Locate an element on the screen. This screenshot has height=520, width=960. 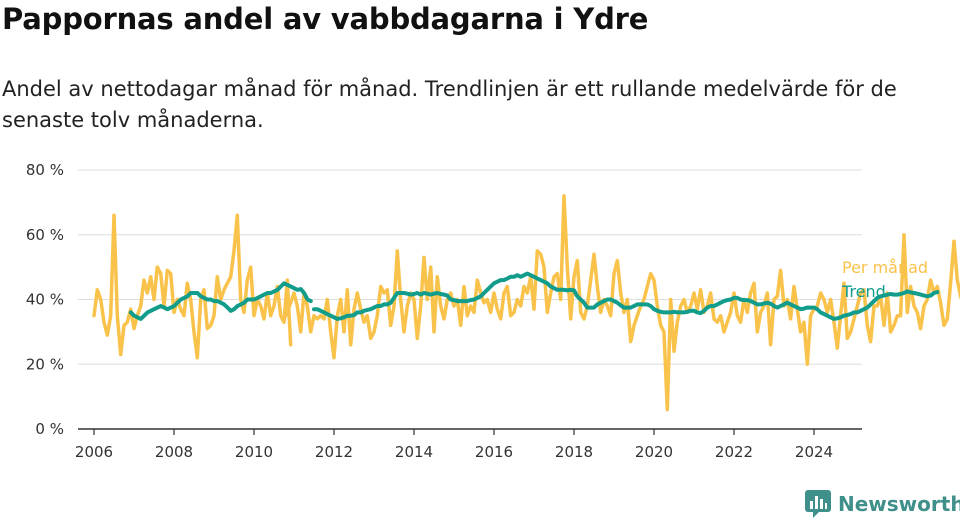
x-tick-label: 2020 is located at coordinates (654, 452).